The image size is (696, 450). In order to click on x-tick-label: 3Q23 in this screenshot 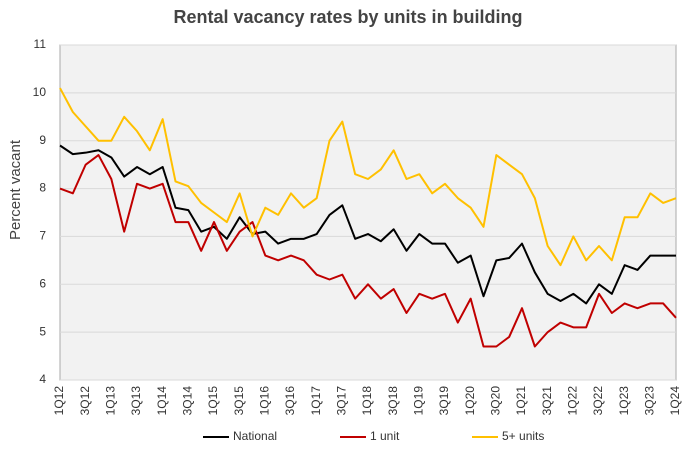, I will do `click(650, 401)`.